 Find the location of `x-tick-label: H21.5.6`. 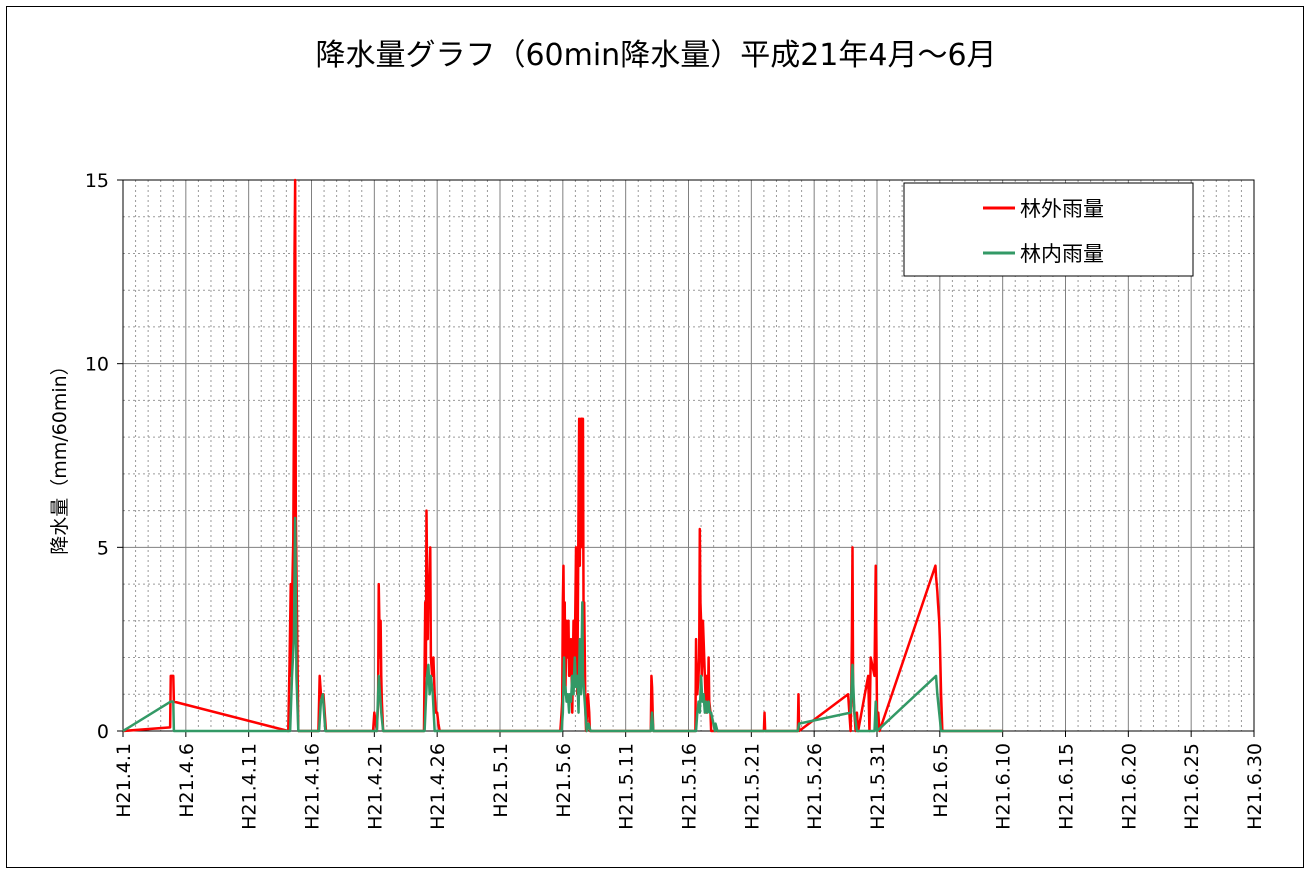

x-tick-label: H21.5.6 is located at coordinates (564, 780).